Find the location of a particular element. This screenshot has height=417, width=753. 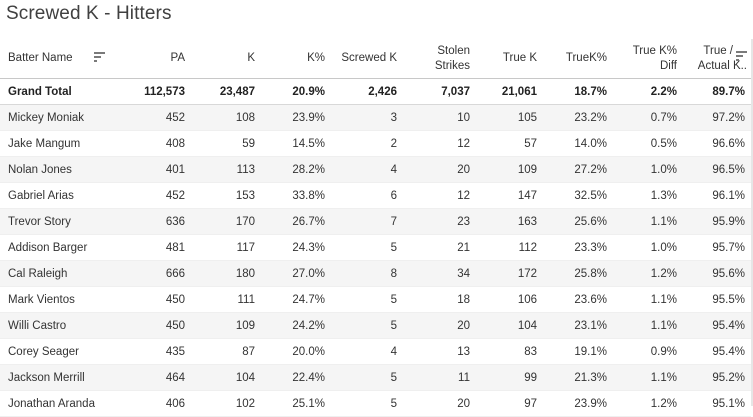

cell-ratio: 95.7% is located at coordinates (717, 247).